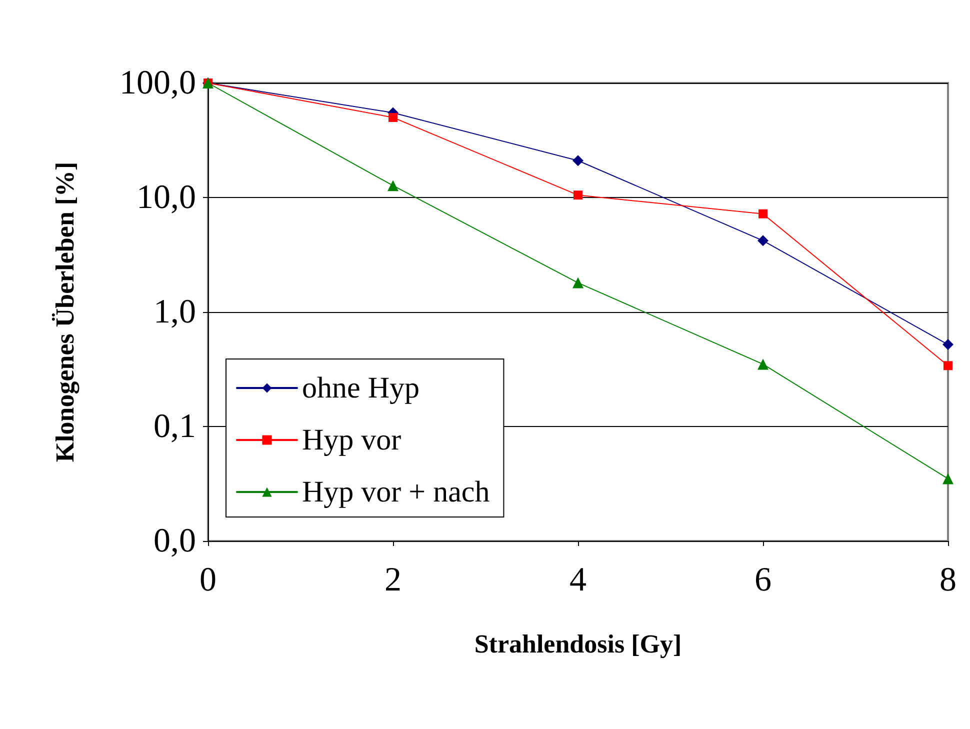 This screenshot has height=729, width=970. Describe the element at coordinates (578, 644) in the screenshot. I see `x-axis-title: Strahlendosis [Gy]` at that location.